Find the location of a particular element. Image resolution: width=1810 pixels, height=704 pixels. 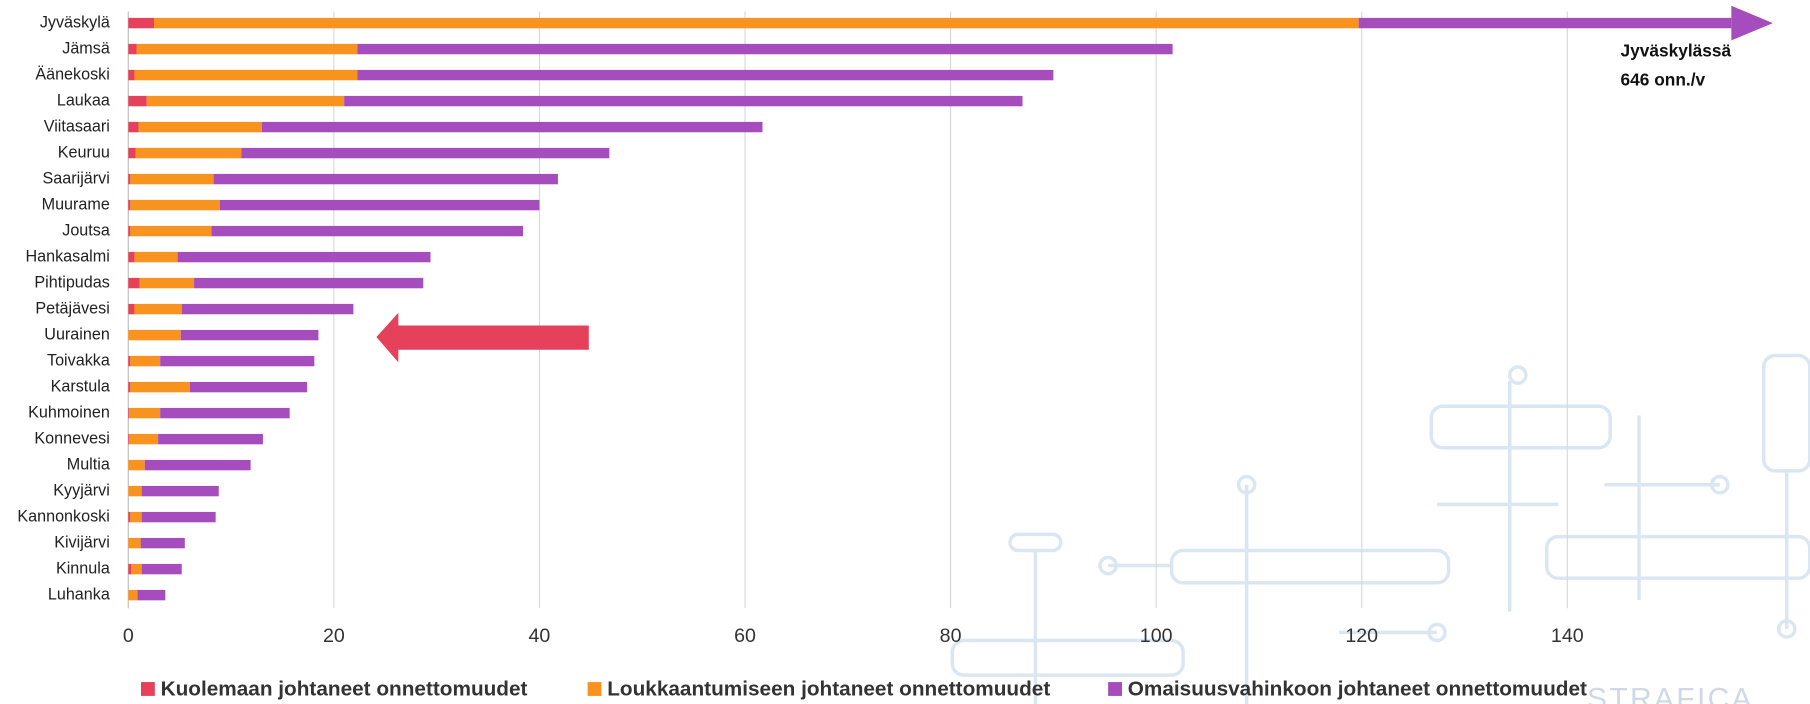

y-tick-label: Karstula is located at coordinates (80, 386).